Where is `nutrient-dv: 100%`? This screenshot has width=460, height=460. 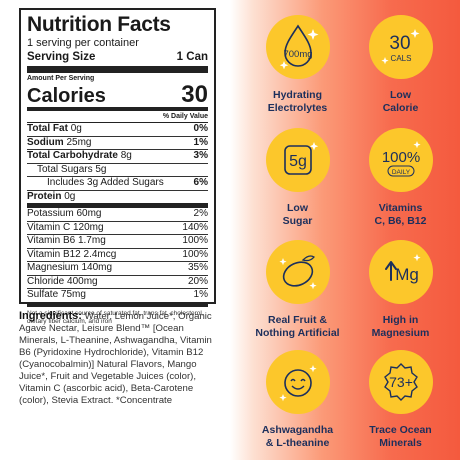 nutrient-dv: 100% is located at coordinates (195, 254).